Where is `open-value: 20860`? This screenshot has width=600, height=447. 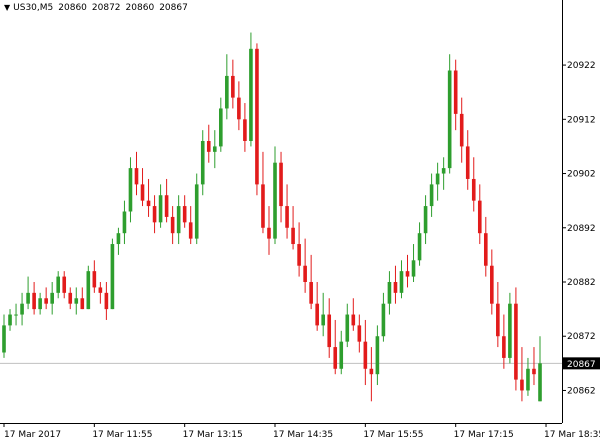
open-value: 20860 is located at coordinates (72, 8).